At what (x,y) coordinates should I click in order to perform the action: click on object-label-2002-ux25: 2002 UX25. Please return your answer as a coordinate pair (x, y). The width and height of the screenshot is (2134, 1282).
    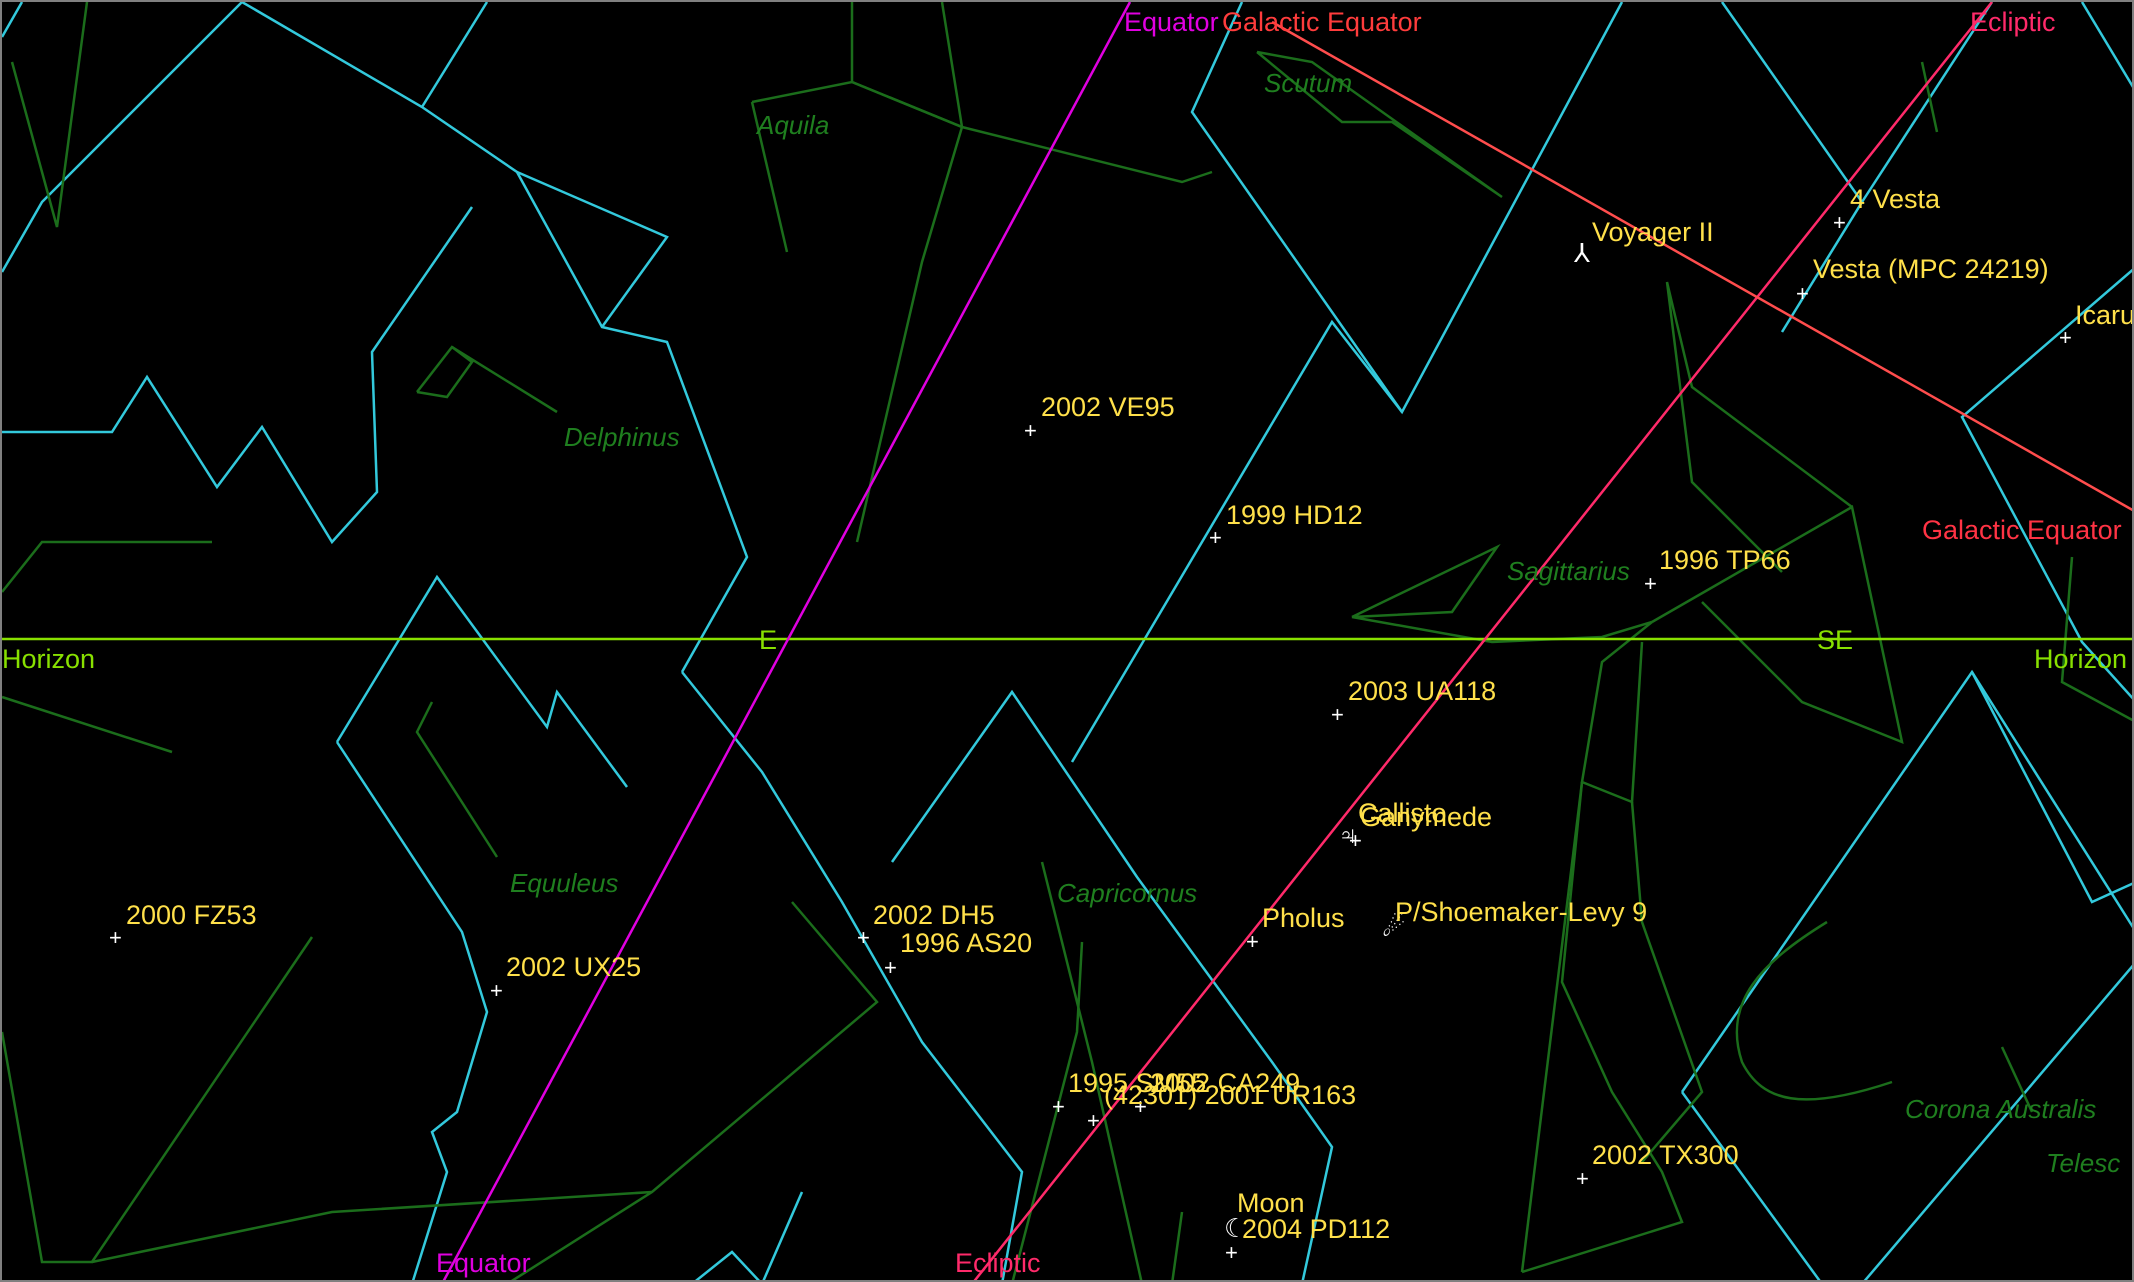
    Looking at the image, I should click on (574, 967).